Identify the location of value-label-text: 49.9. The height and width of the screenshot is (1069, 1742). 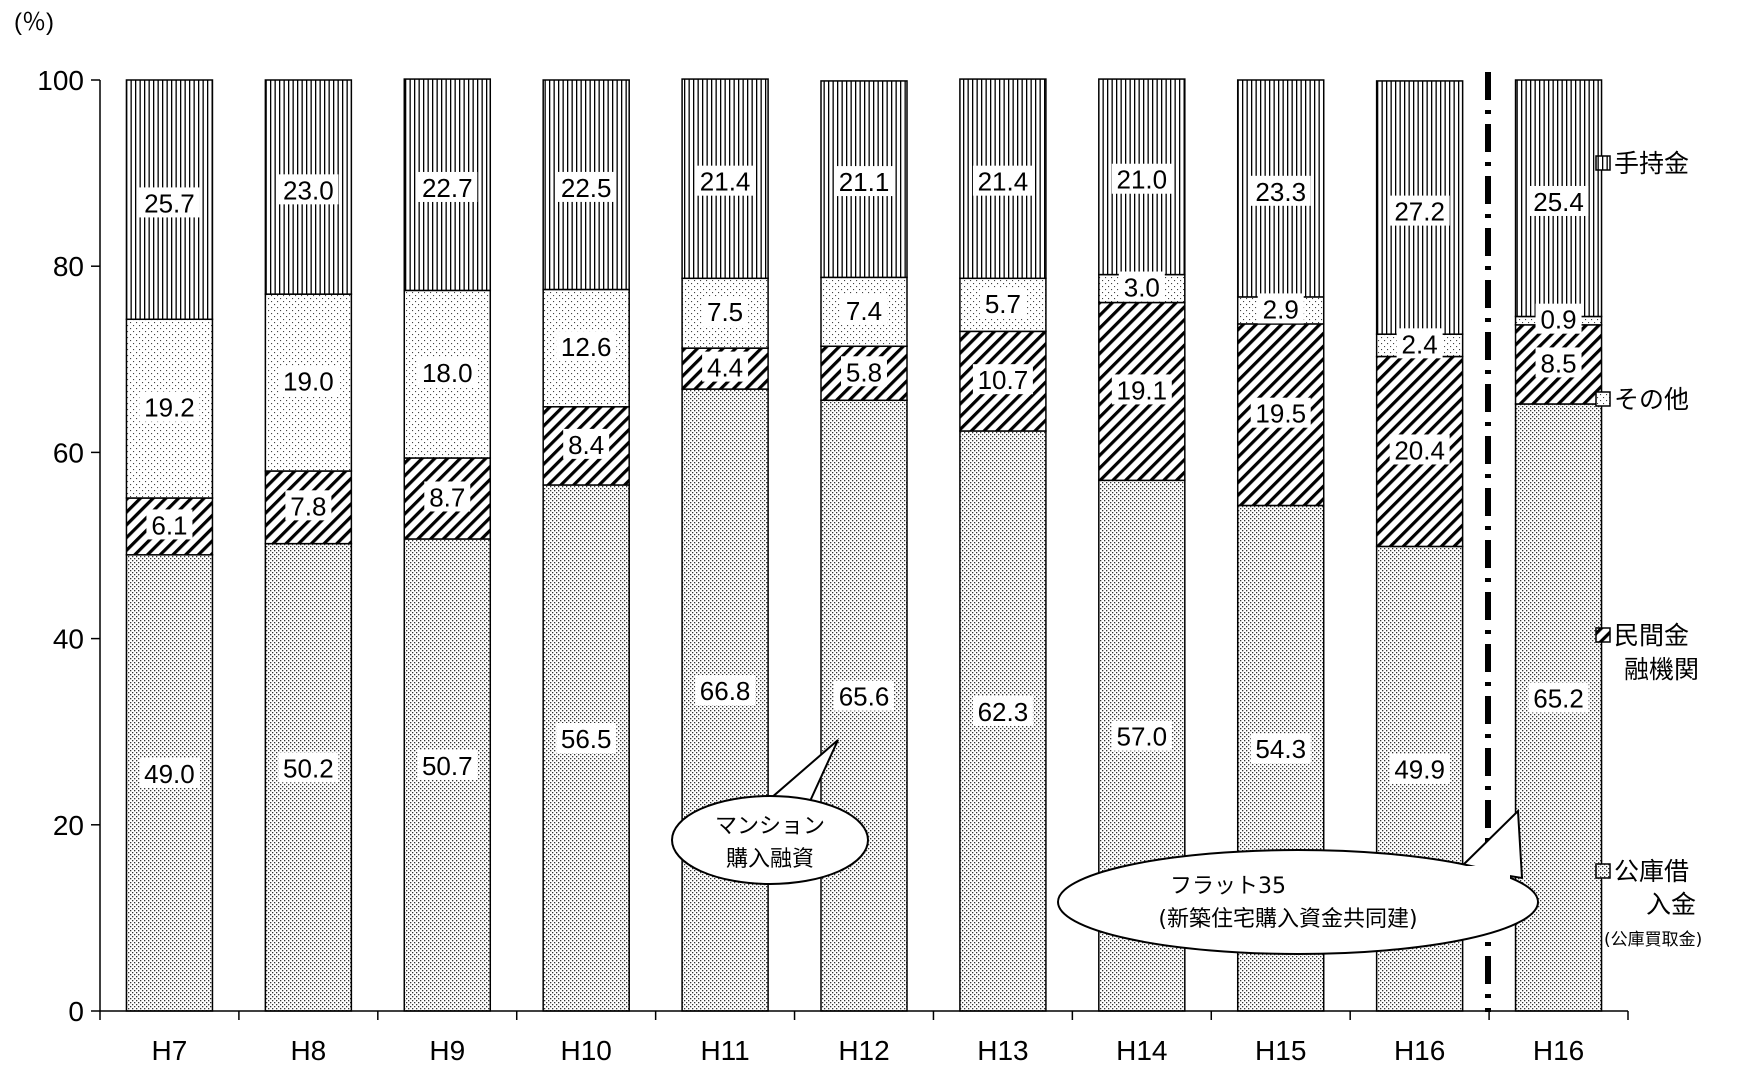
(1419, 770).